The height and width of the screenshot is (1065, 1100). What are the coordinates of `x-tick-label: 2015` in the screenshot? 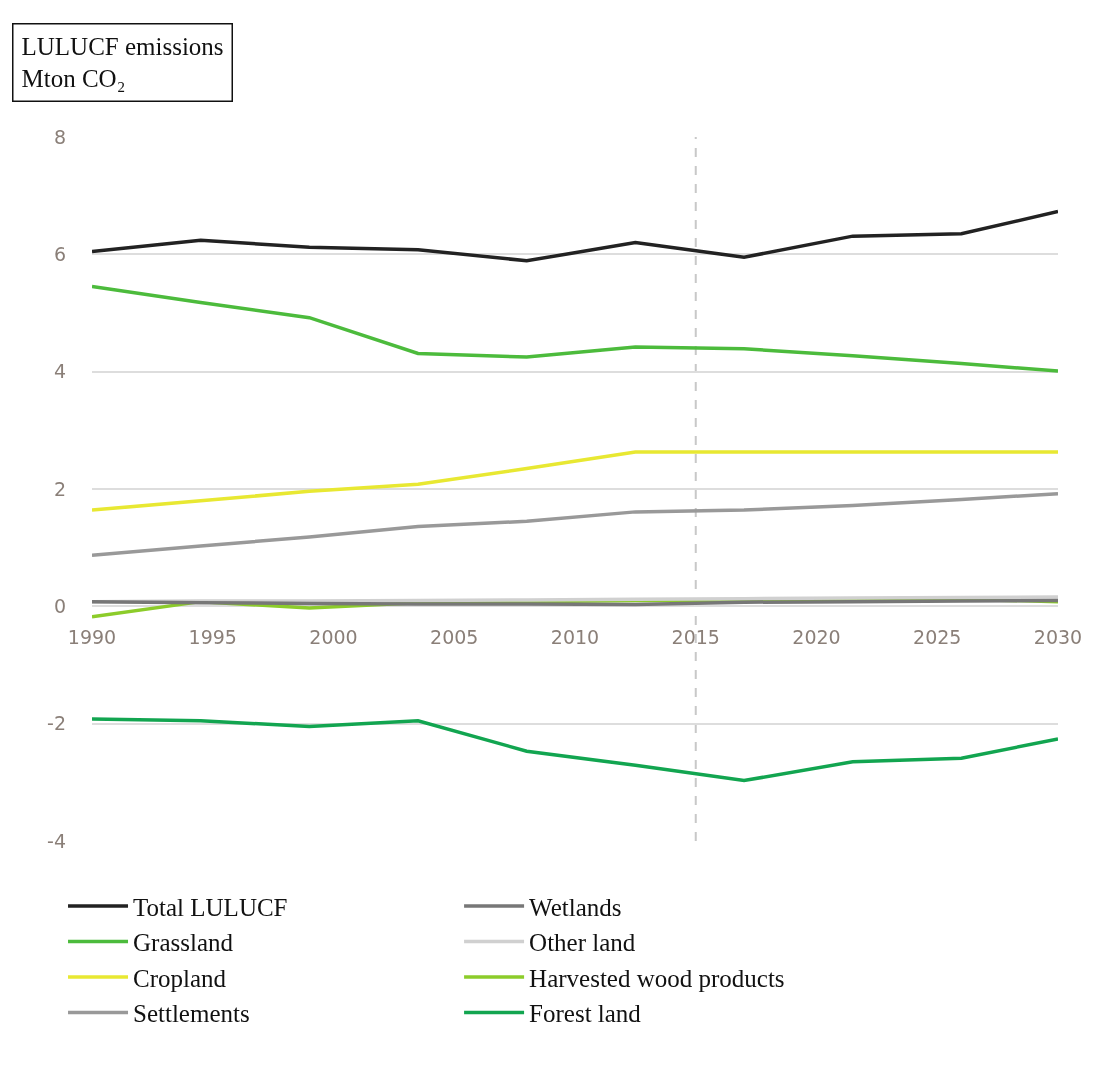 It's located at (695, 637).